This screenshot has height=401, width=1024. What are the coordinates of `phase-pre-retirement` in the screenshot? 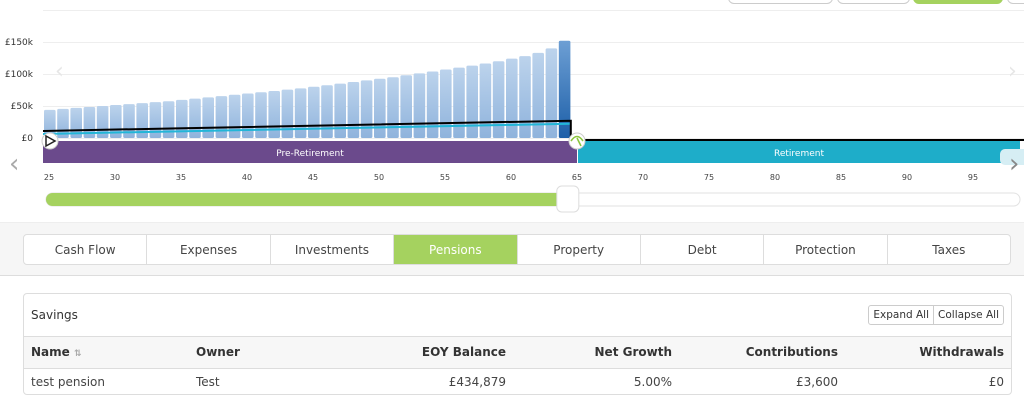 It's located at (310, 152).